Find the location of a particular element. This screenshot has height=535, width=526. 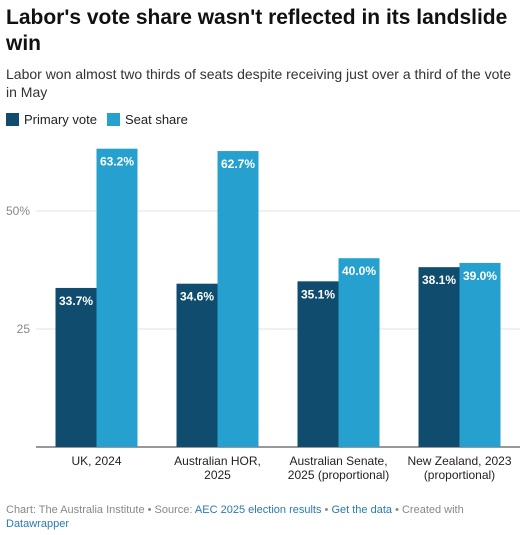

legend-item-primary-vote: Primary vote is located at coordinates (51, 119).